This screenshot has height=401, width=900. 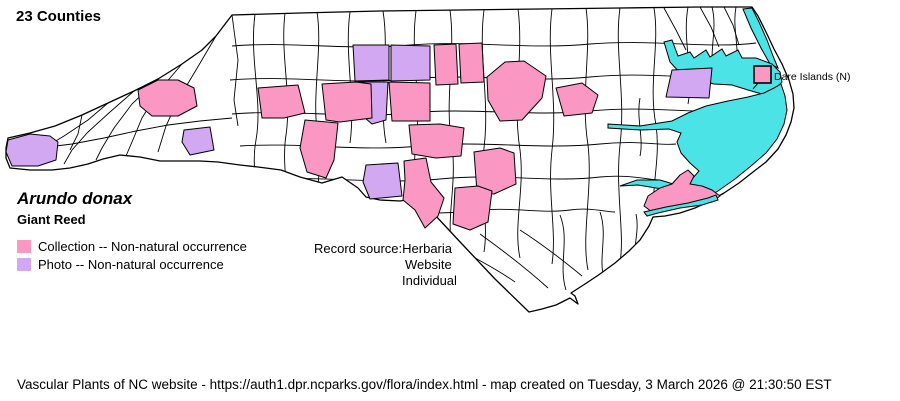 I want to click on record-source-line2: Website, so click(x=428, y=264).